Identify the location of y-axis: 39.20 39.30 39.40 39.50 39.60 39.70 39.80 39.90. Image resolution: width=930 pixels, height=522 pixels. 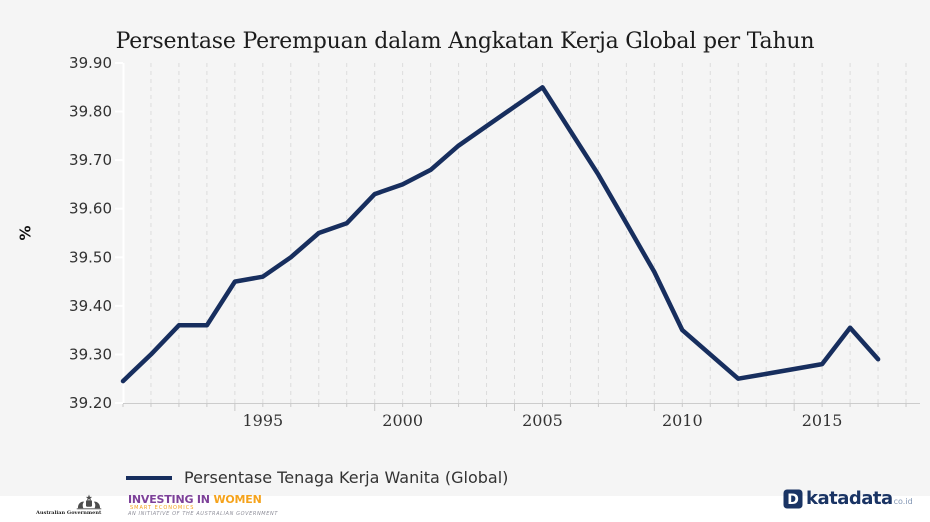
(97, 233).